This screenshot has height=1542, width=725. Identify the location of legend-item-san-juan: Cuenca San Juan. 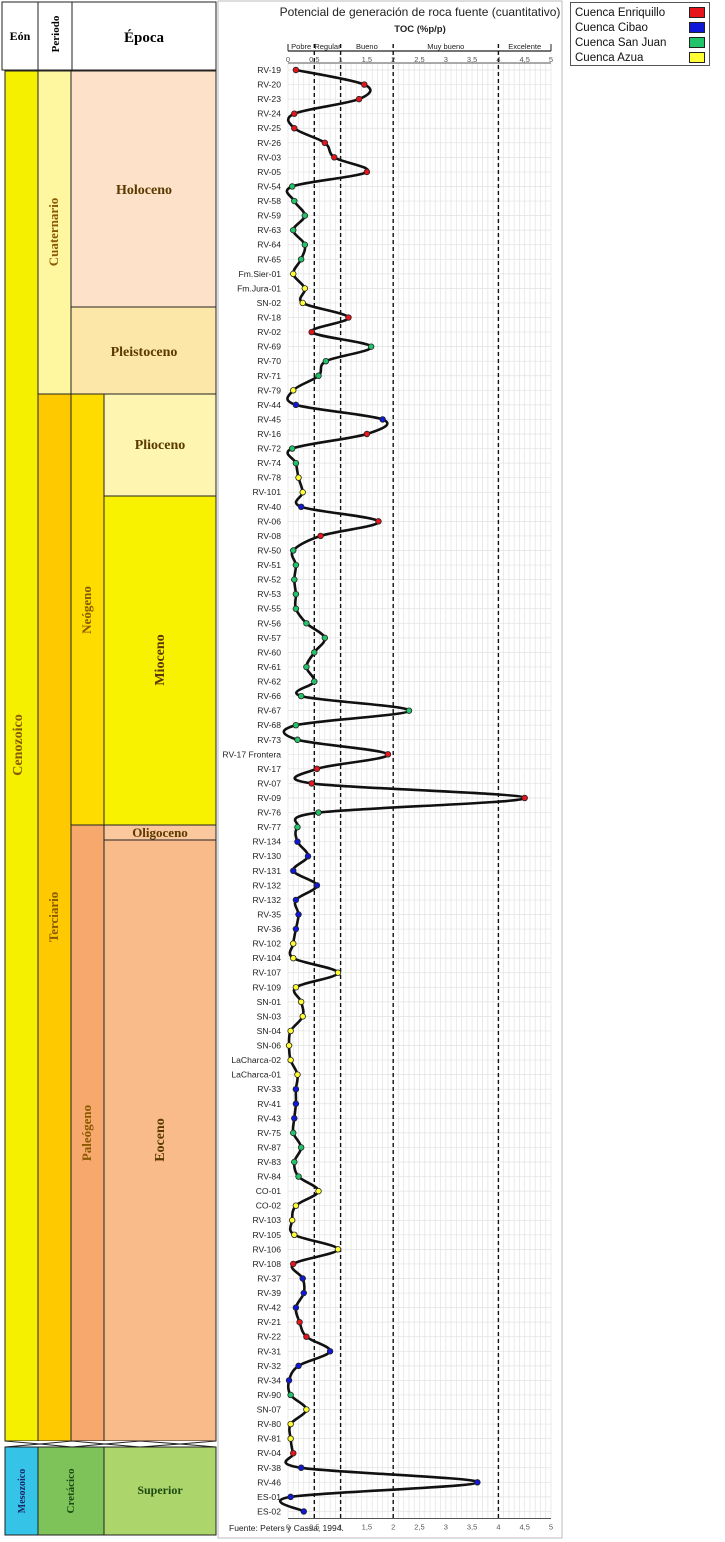
(640, 42).